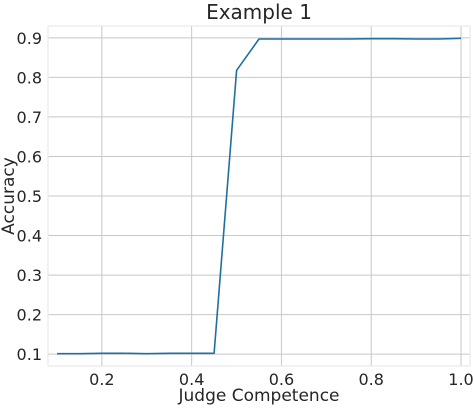  What do you see at coordinates (29, 275) in the screenshot?
I see `y-tick-label: 0.3` at bounding box center [29, 275].